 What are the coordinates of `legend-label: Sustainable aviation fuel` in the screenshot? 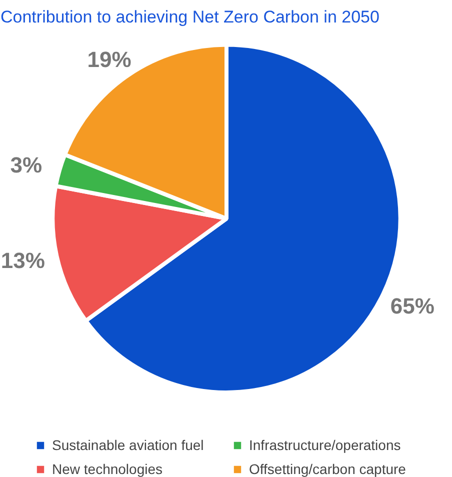 It's located at (128, 445).